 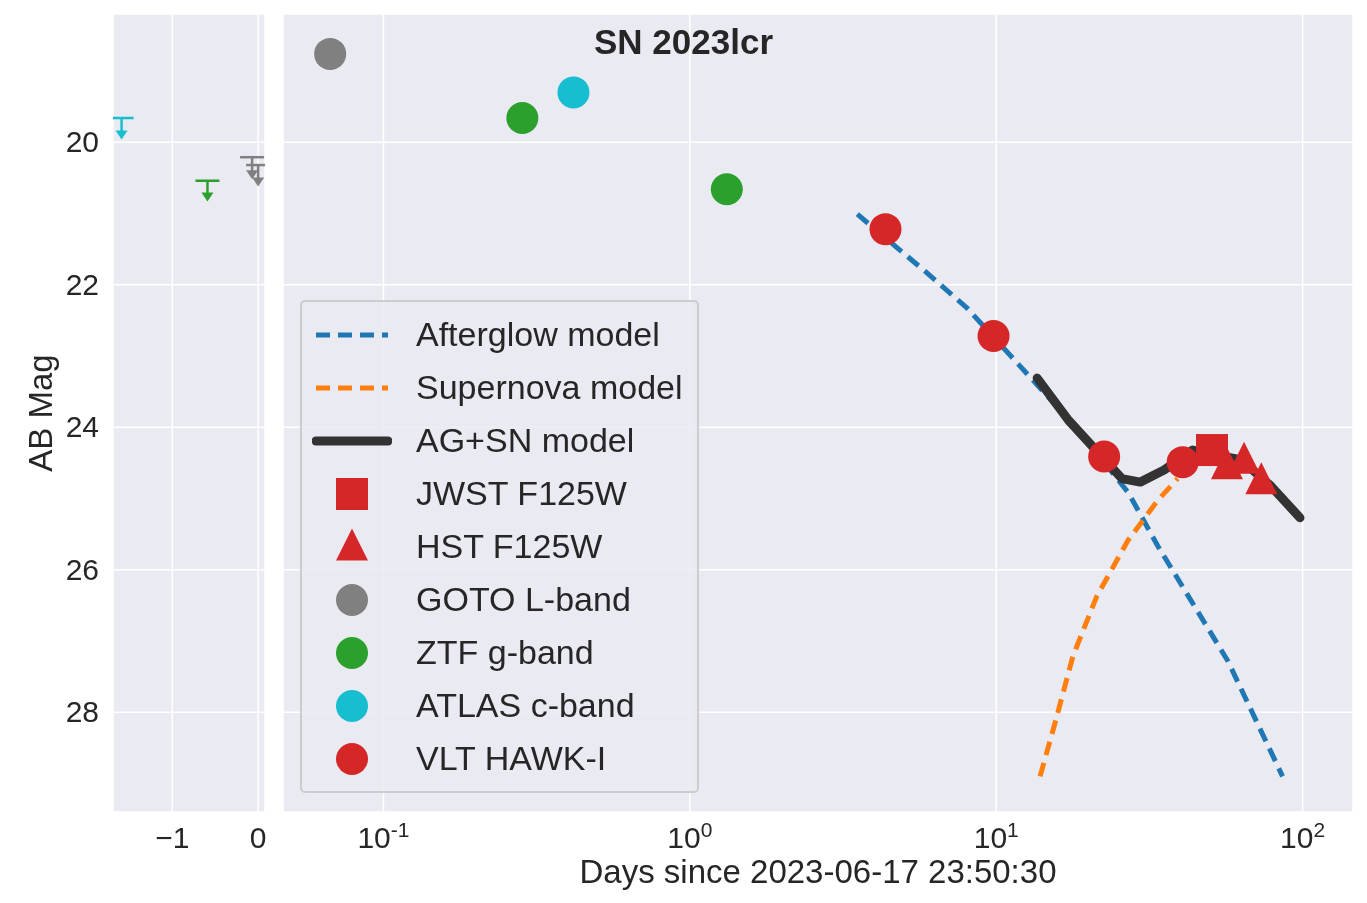 What do you see at coordinates (521, 493) in the screenshot?
I see `legend-label: JWST F125W` at bounding box center [521, 493].